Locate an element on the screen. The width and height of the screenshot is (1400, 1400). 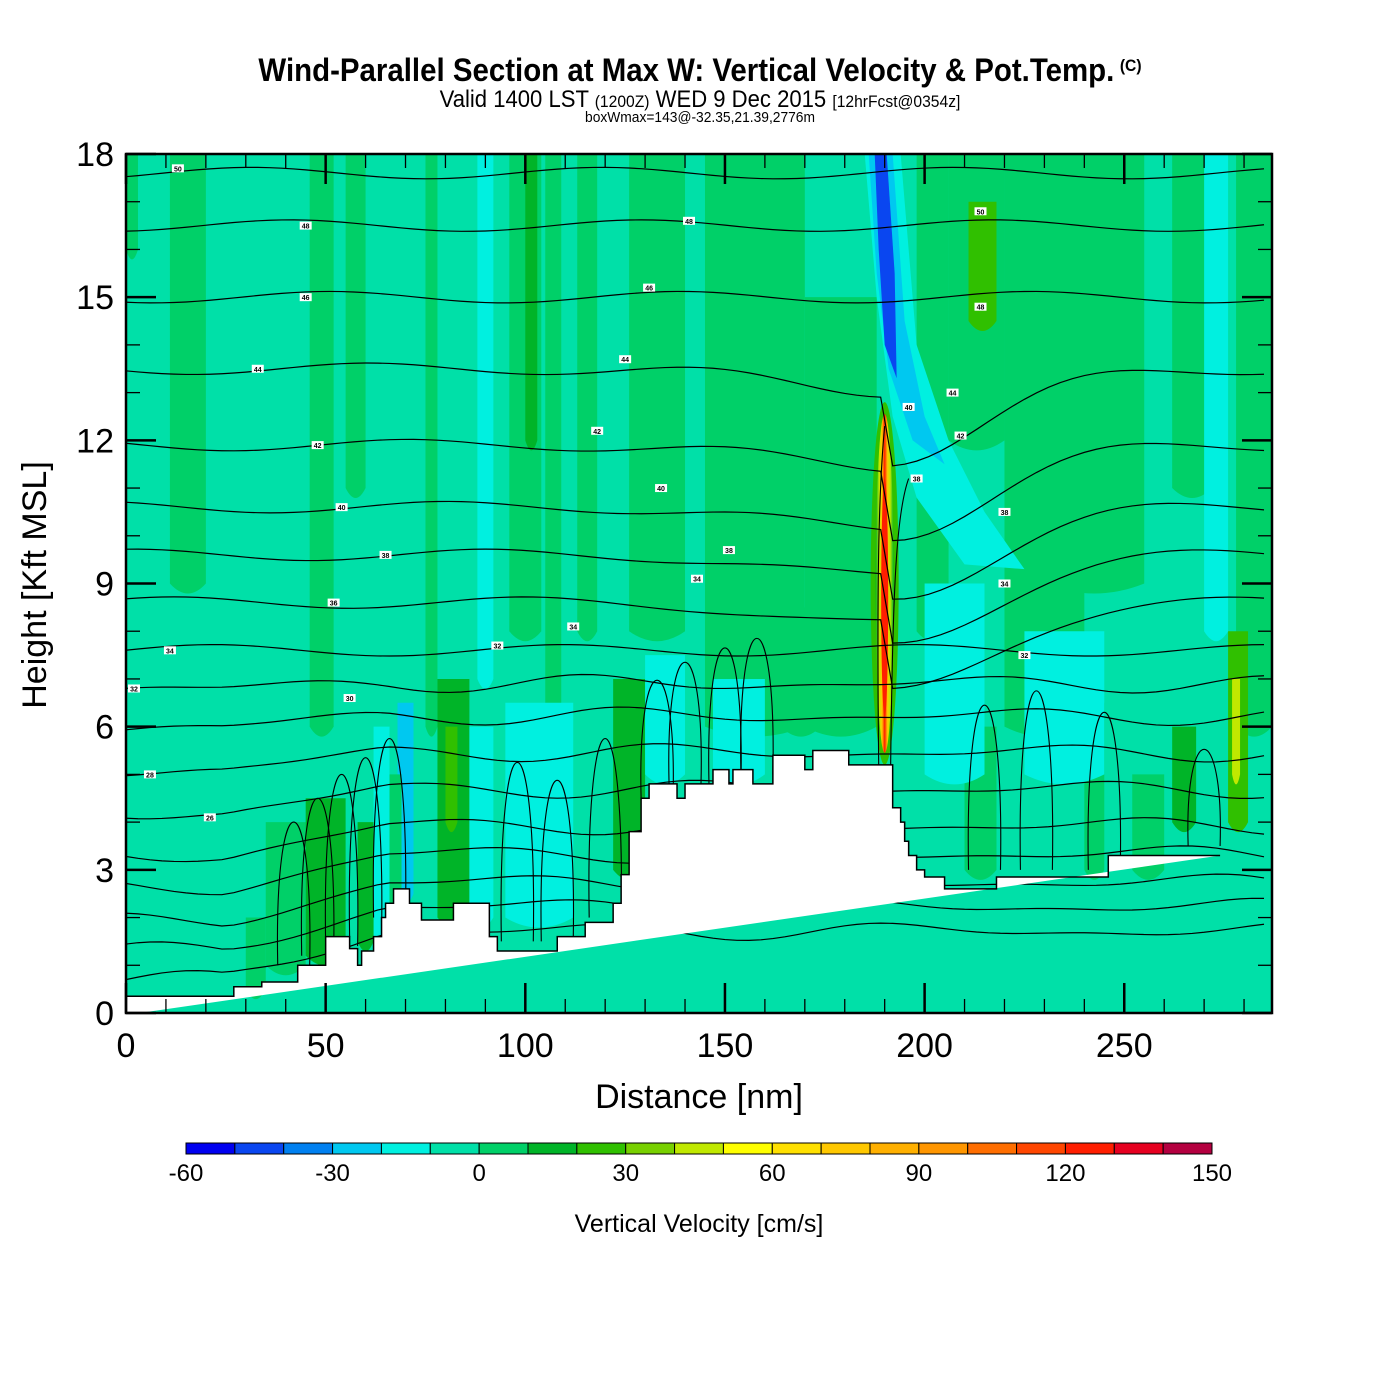
contour-label: 40 is located at coordinates (661, 488).